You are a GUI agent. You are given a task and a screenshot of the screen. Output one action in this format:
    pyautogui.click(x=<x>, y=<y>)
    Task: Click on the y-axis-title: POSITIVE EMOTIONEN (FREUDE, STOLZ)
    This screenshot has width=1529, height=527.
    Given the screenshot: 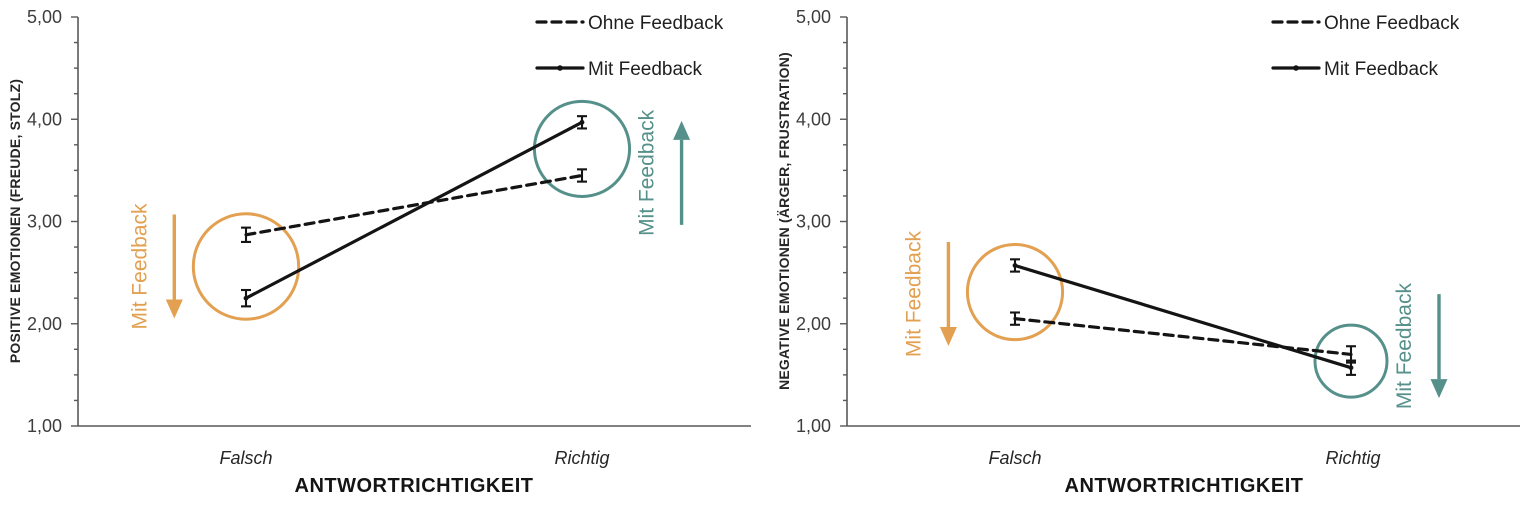 What is the action you would take?
    pyautogui.click(x=15, y=221)
    